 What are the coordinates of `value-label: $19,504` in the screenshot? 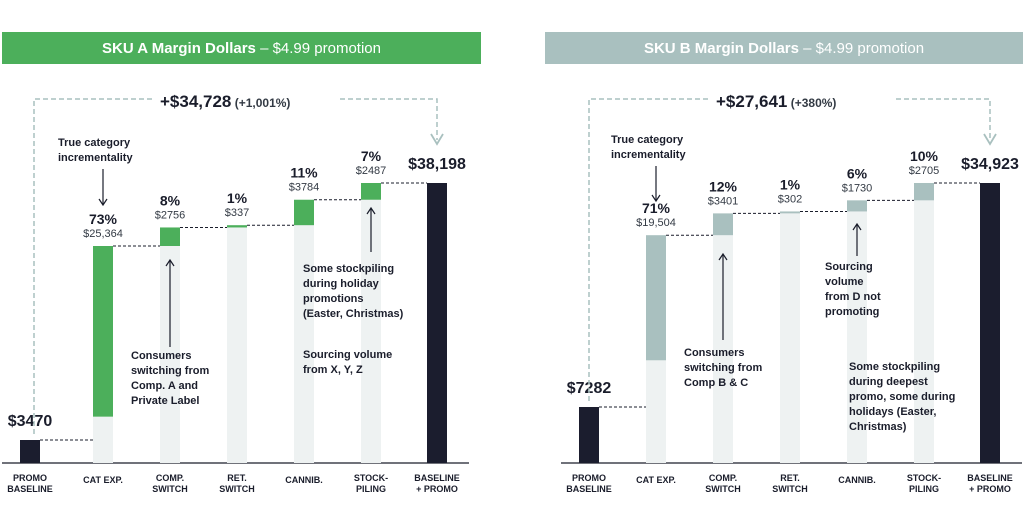 It's located at (656, 223).